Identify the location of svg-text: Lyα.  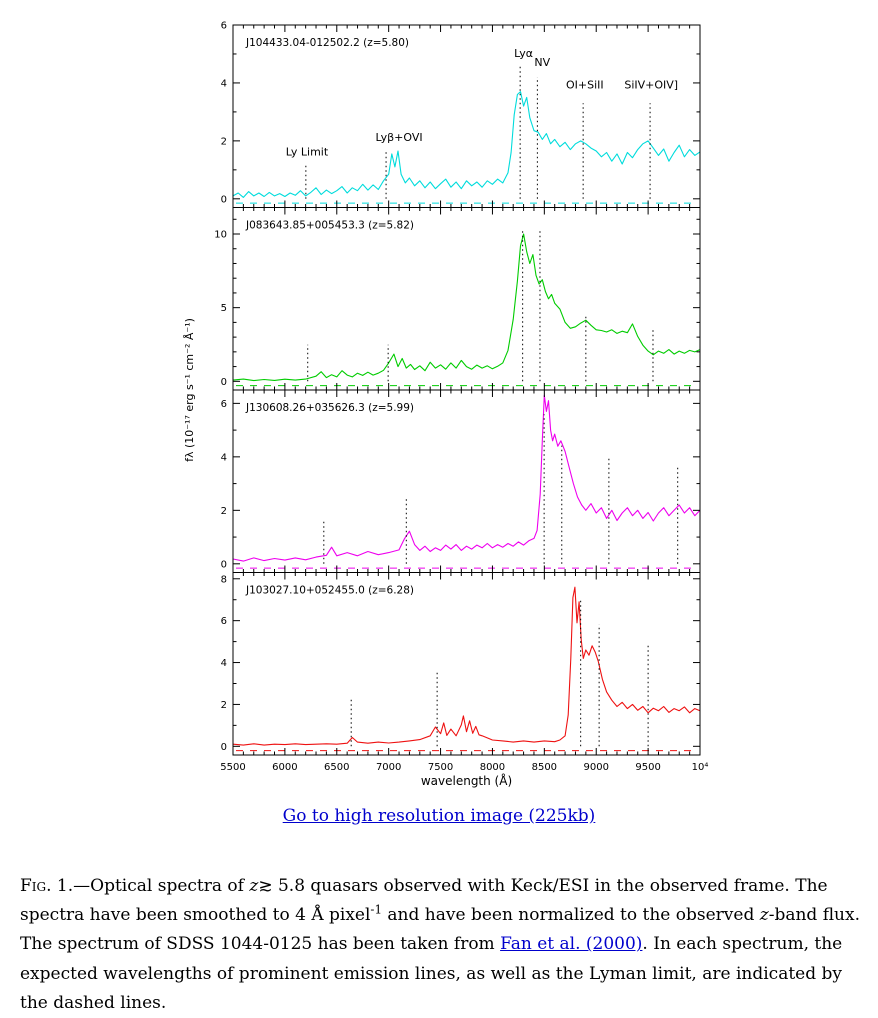
(523, 53).